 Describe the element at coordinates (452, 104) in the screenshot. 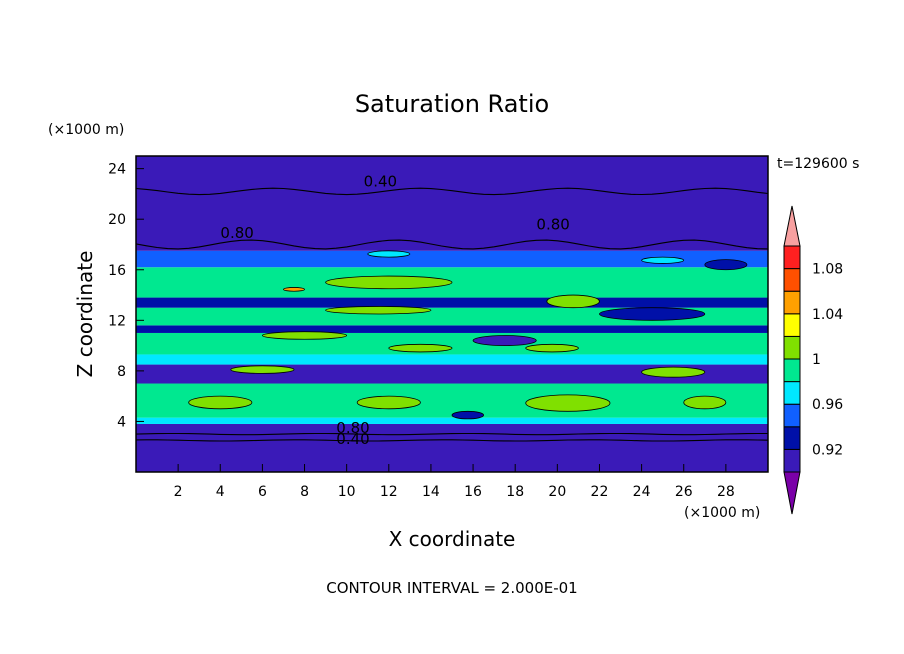

I see `chart-title: Saturation Ratio` at that location.